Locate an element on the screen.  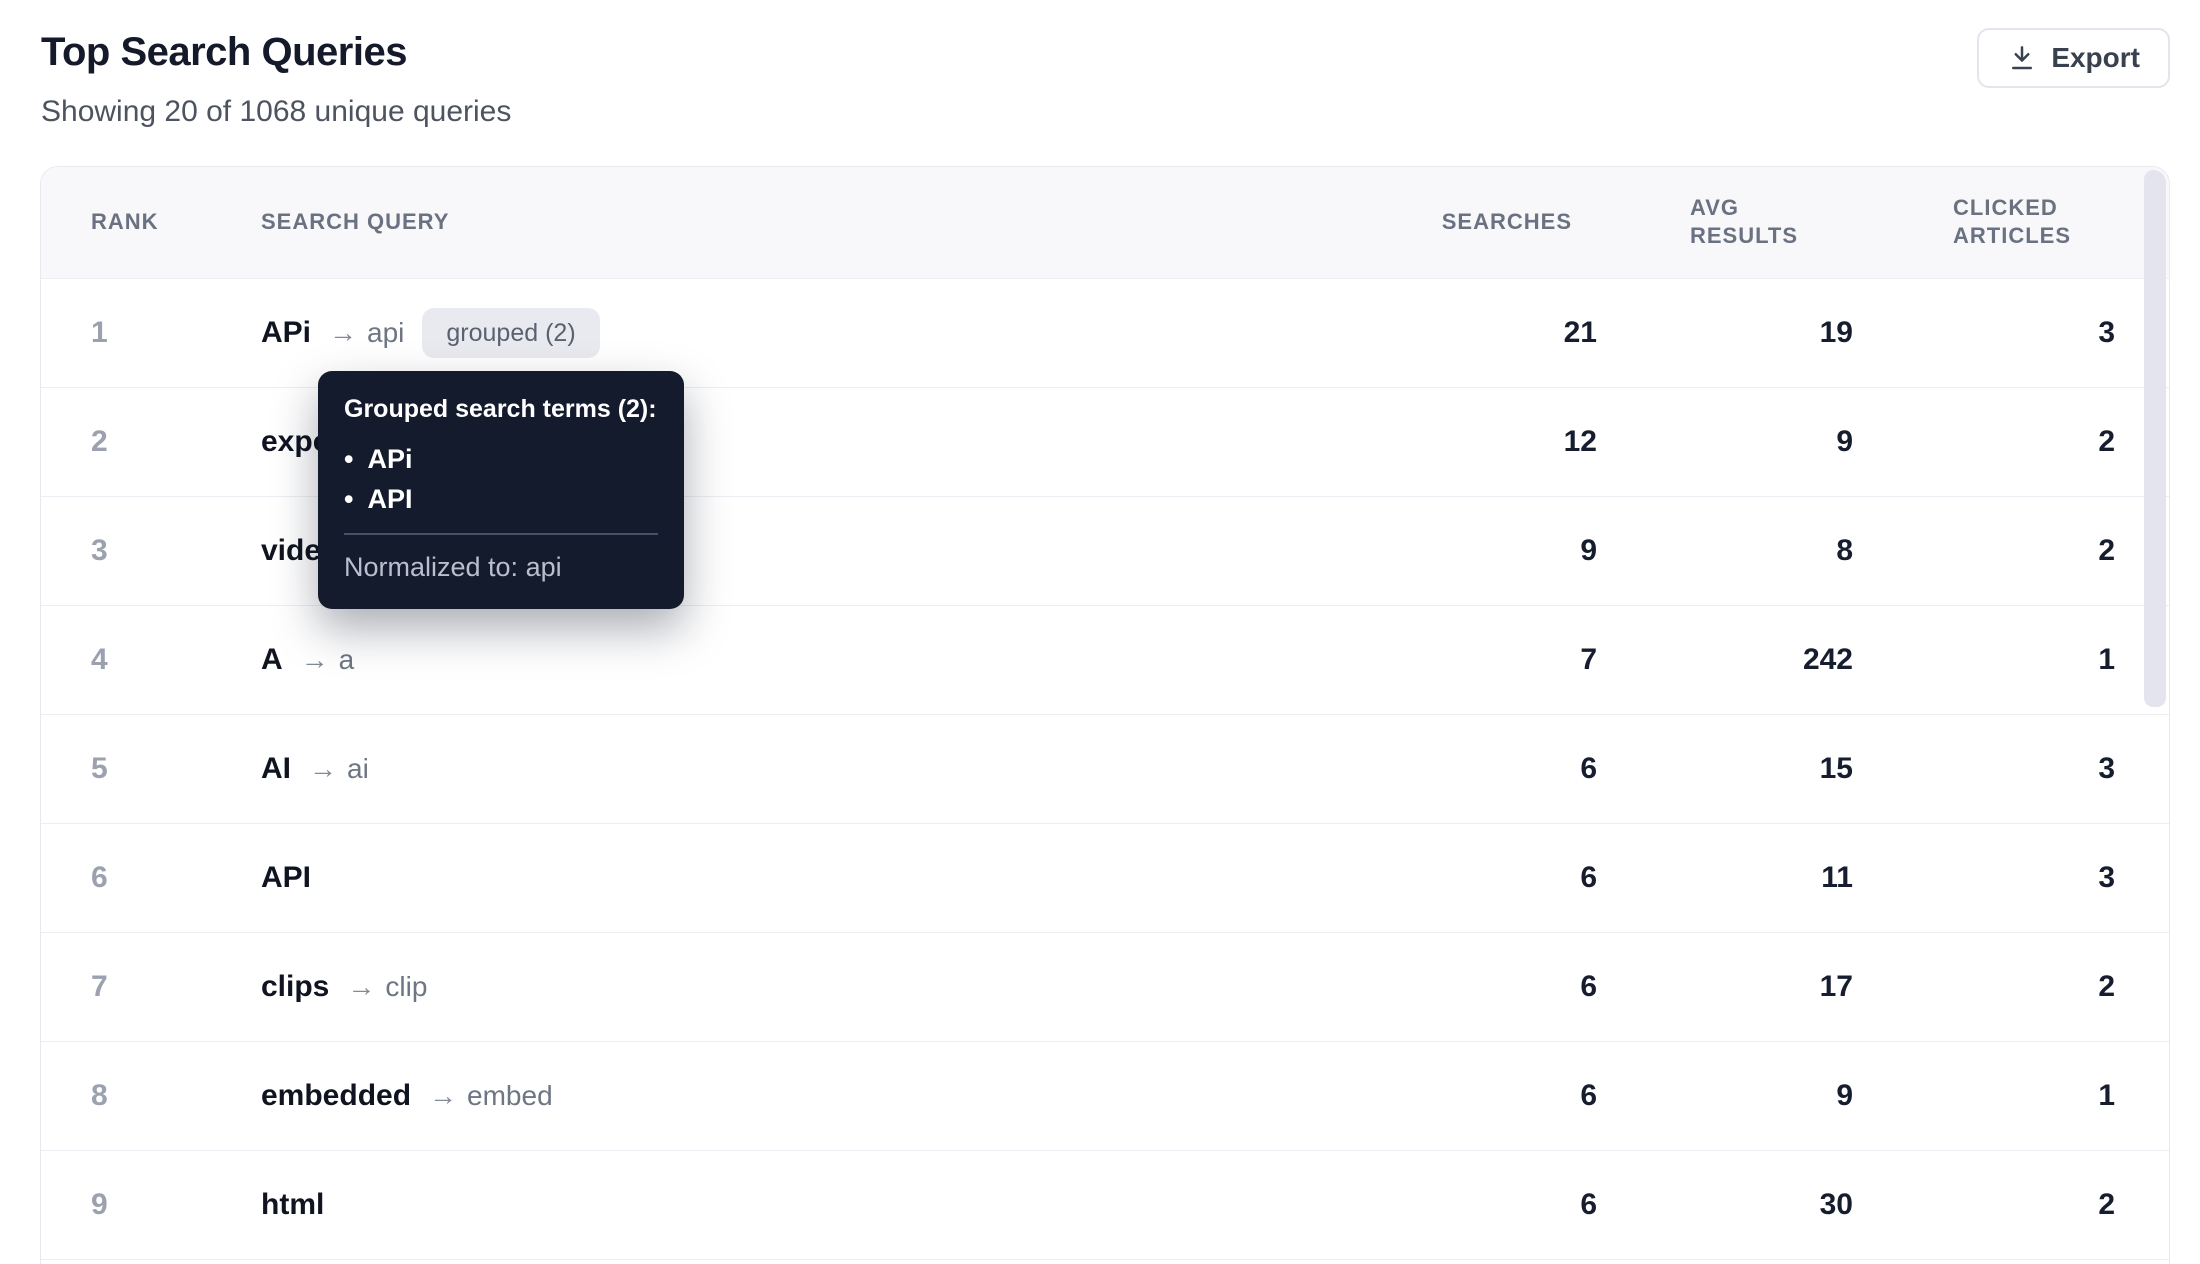
export-button-label: Export is located at coordinates (2095, 57).